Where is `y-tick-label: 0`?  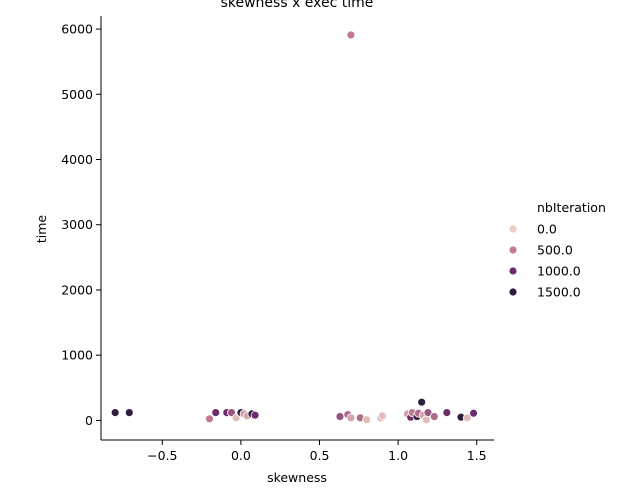
y-tick-label: 0 is located at coordinates (89, 420).